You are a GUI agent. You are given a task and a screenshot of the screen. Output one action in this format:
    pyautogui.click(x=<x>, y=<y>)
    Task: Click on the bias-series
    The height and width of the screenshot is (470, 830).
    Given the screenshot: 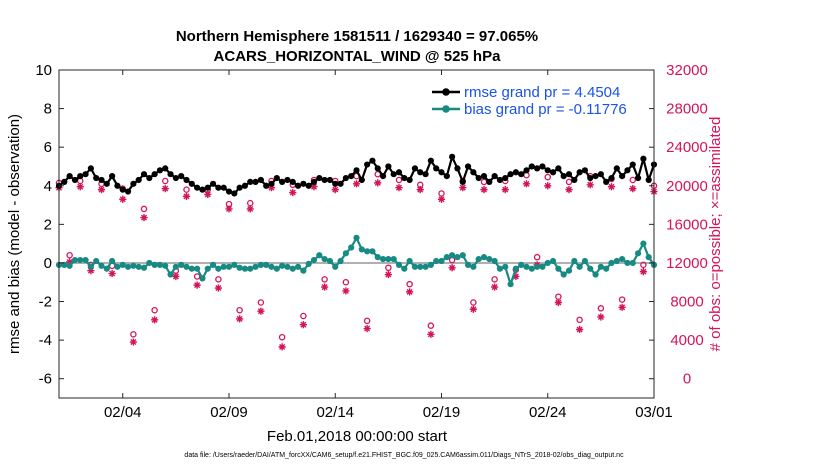 What is the action you would take?
    pyautogui.click(x=356, y=261)
    